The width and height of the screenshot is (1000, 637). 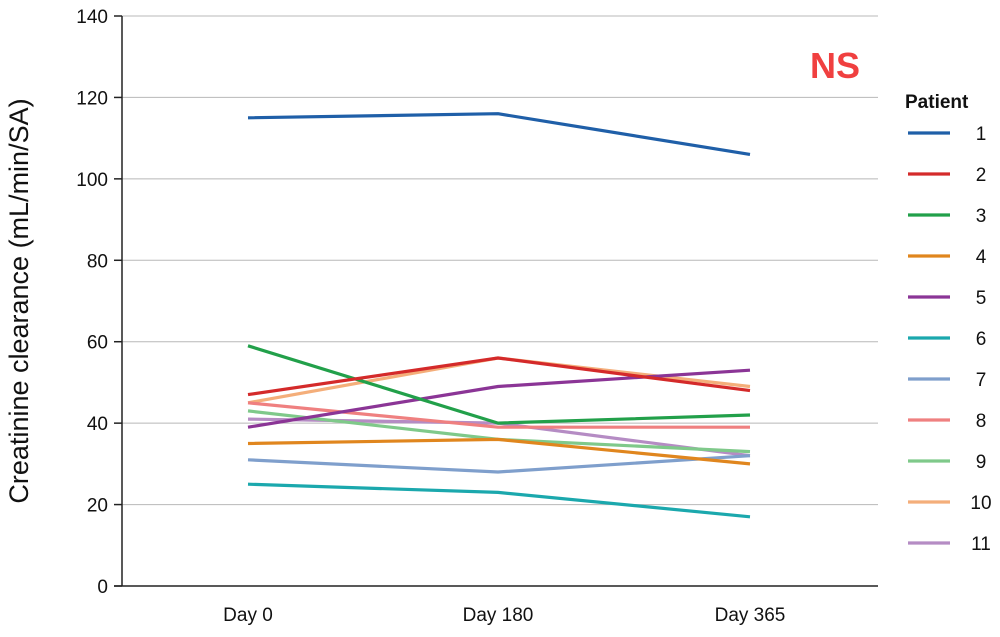 What do you see at coordinates (97, 343) in the screenshot?
I see `y-tick-label: 60` at bounding box center [97, 343].